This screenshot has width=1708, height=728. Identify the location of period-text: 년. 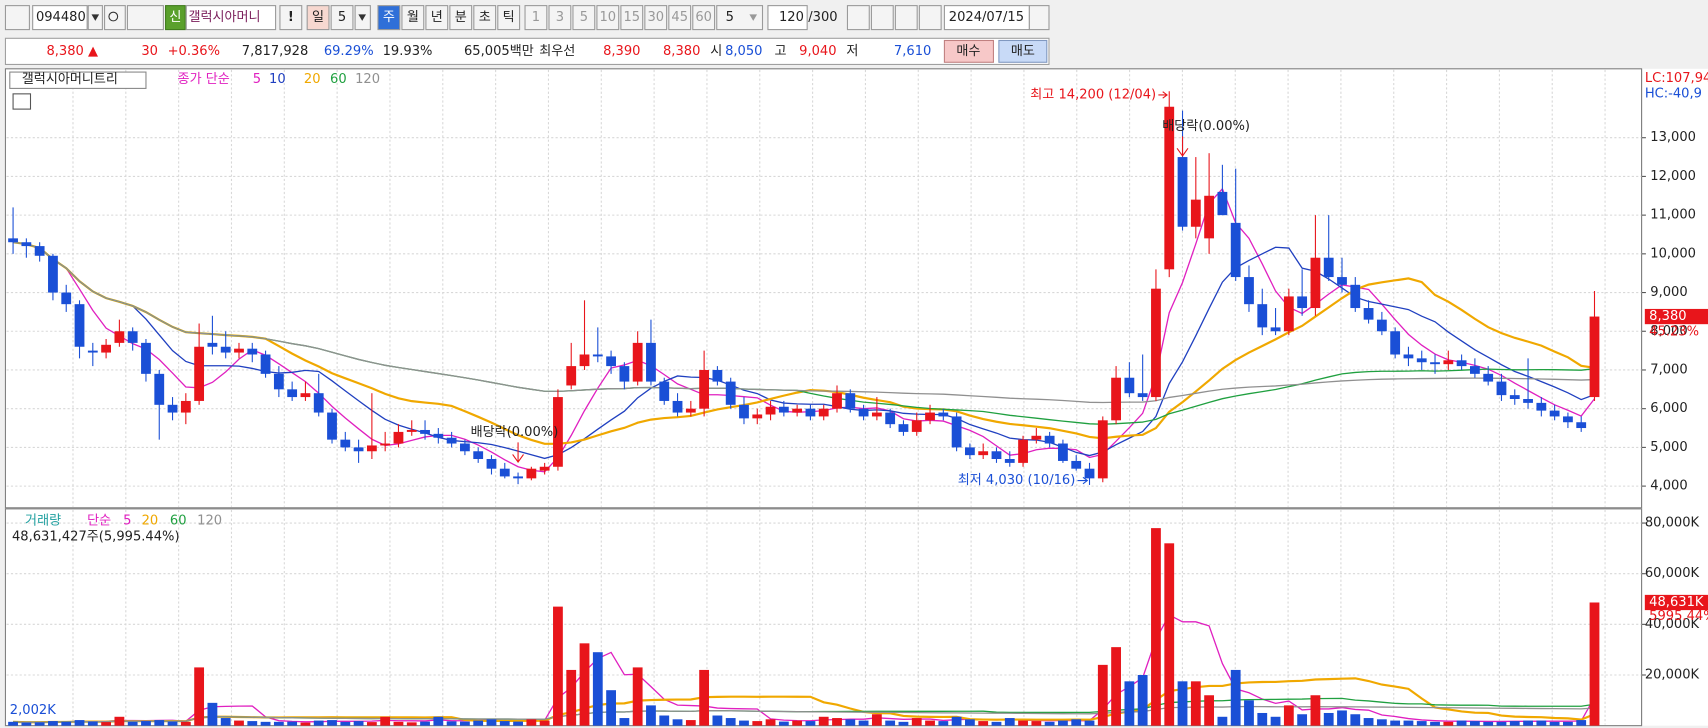
(437, 17).